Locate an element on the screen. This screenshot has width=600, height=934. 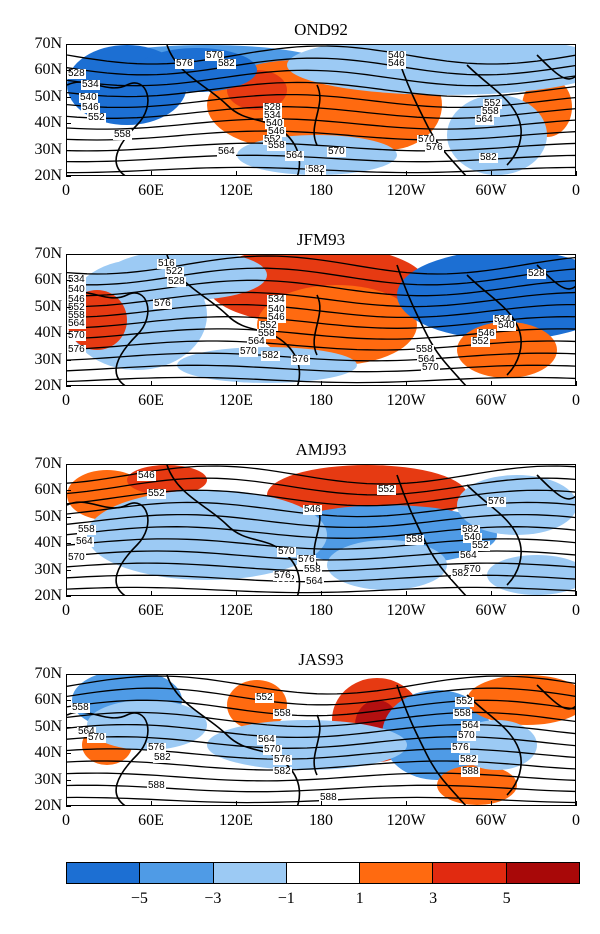
contour-label: 588 is located at coordinates (156, 785).